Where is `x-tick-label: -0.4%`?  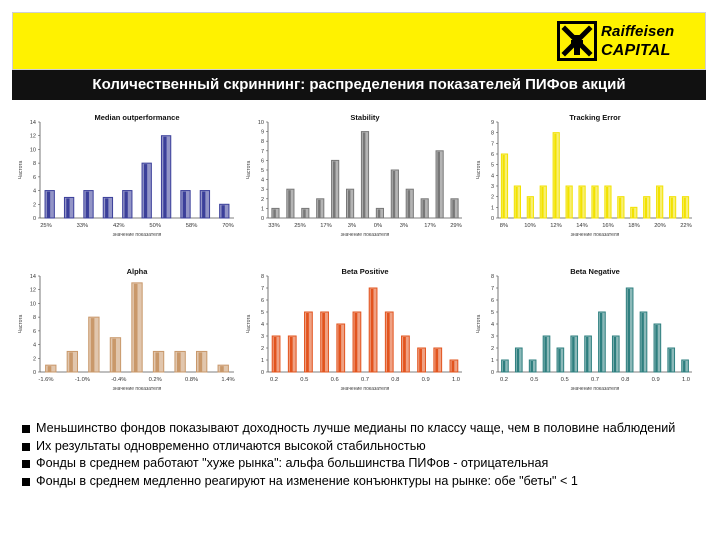 x-tick-label: -0.4% is located at coordinates (118, 380).